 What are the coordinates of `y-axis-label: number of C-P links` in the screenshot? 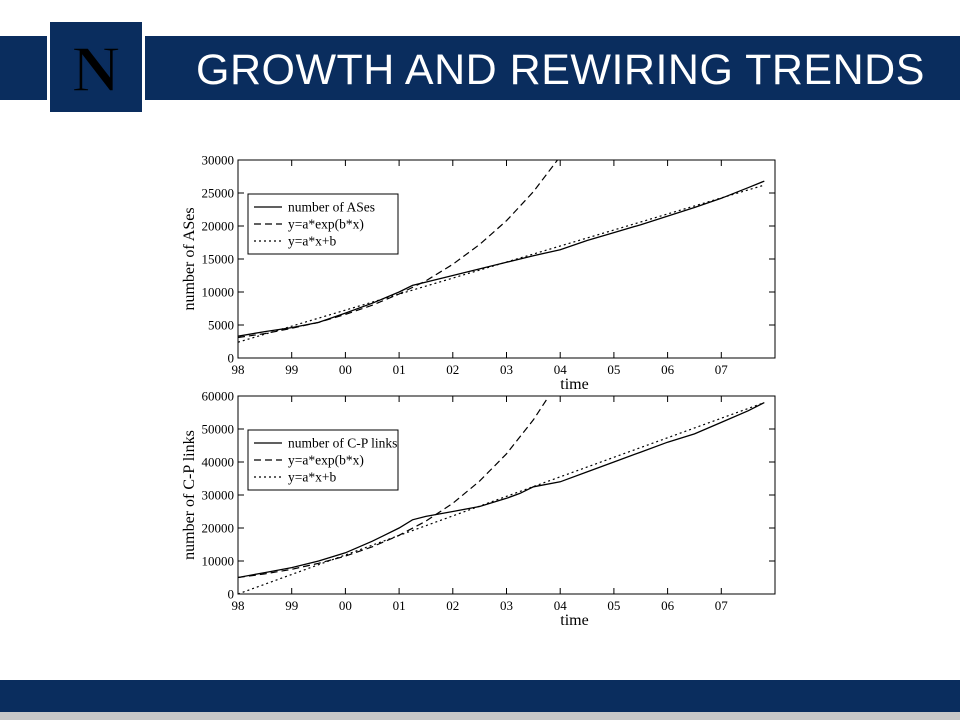 It's located at (189, 495).